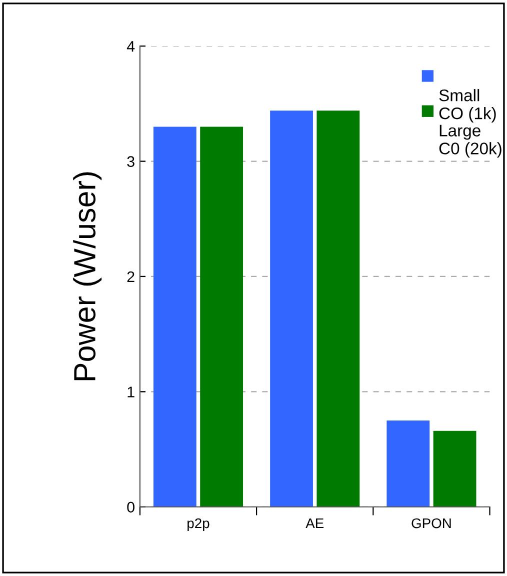 This screenshot has height=576, width=507. What do you see at coordinates (87, 276) in the screenshot?
I see `y-axis-title: Power (W/user)` at bounding box center [87, 276].